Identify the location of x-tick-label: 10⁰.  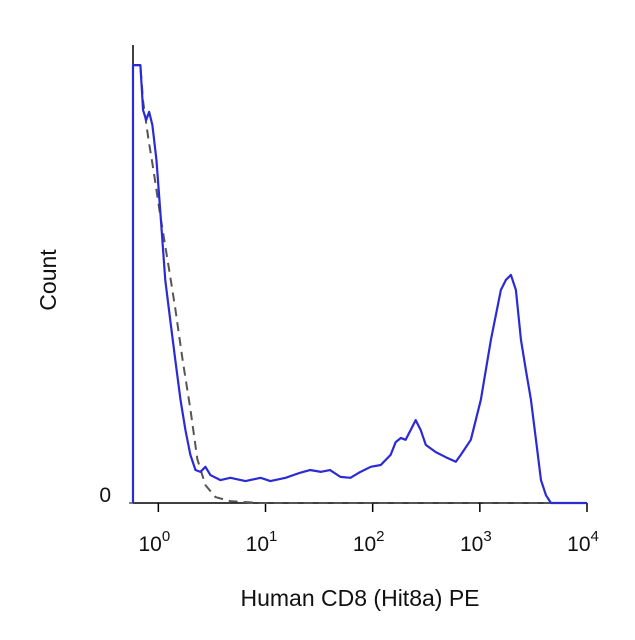
(155, 542).